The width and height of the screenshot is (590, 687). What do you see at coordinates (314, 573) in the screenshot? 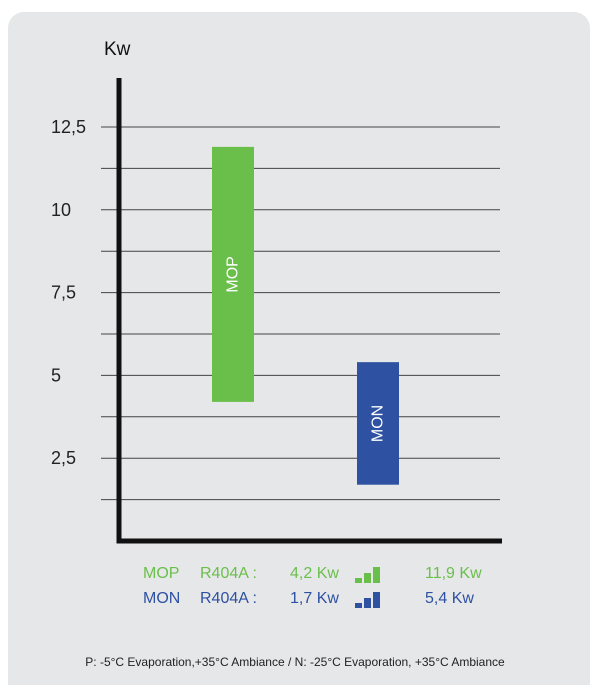
I see `legend-min-value: 4,2 Kw` at bounding box center [314, 573].